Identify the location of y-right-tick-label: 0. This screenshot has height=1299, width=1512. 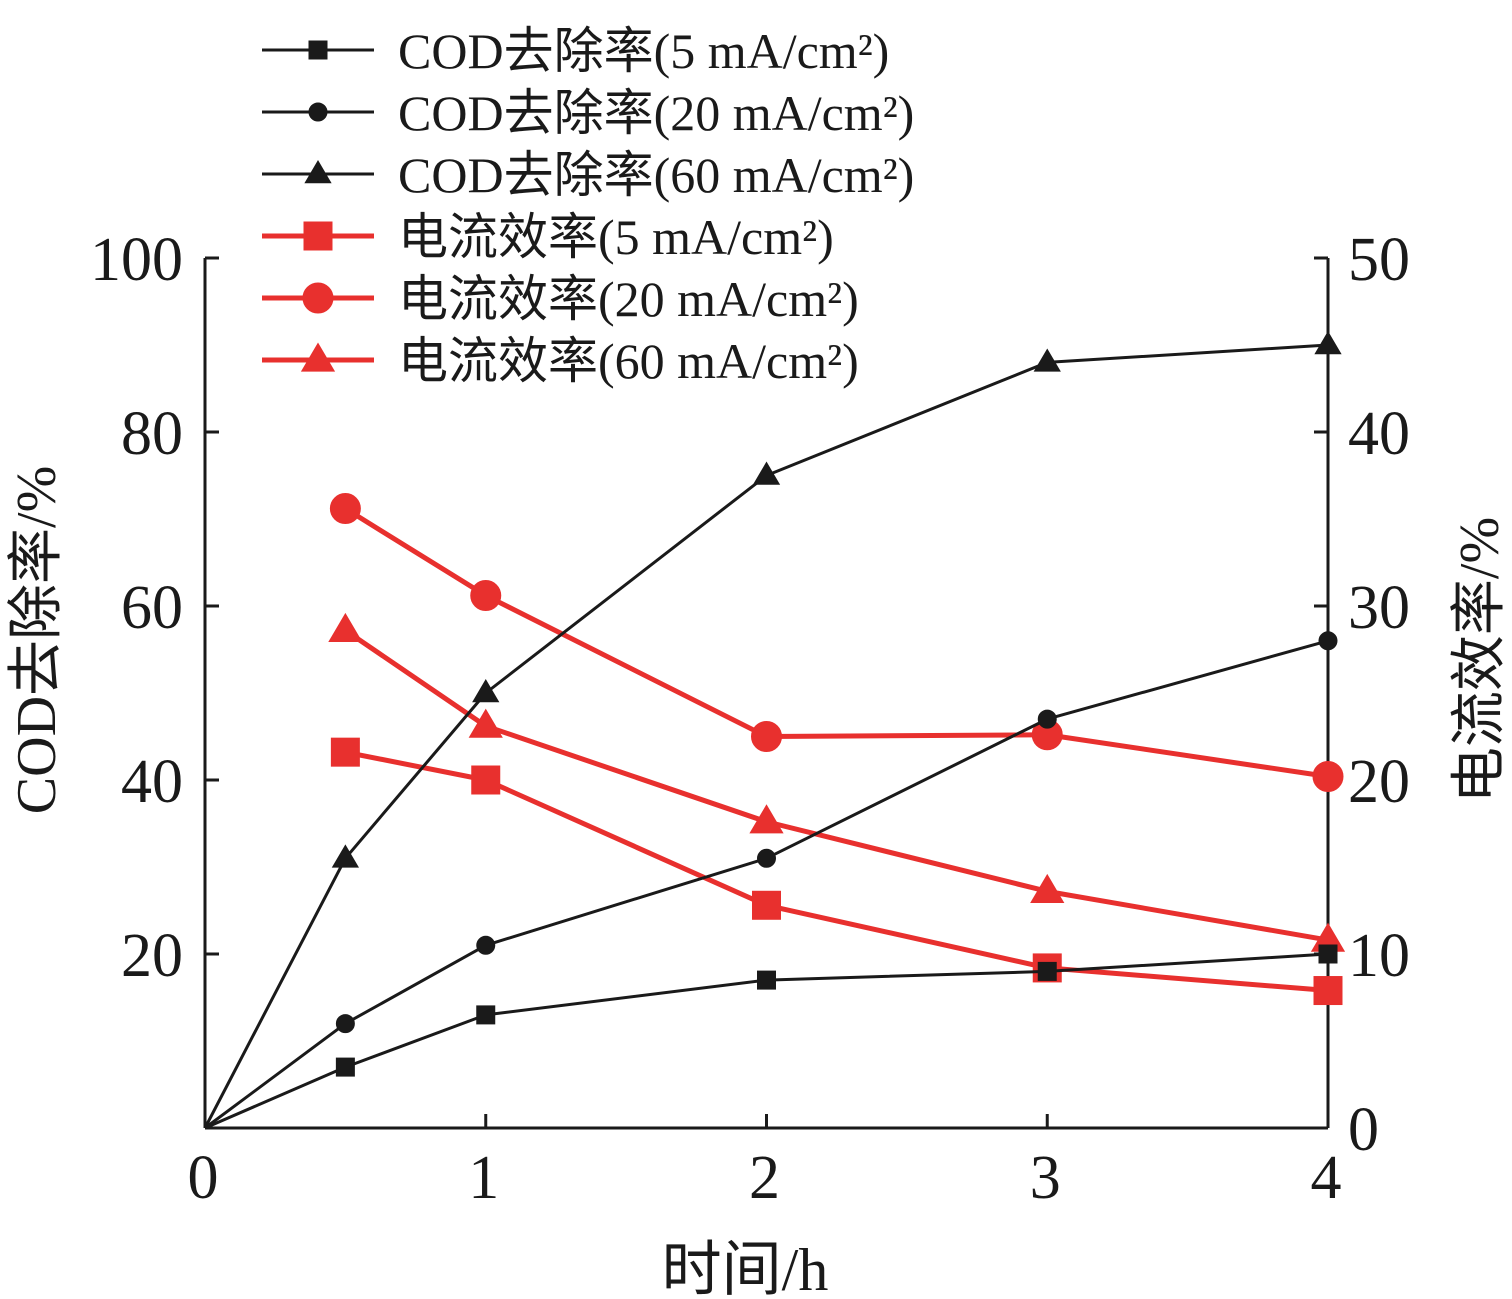
(1363, 1130).